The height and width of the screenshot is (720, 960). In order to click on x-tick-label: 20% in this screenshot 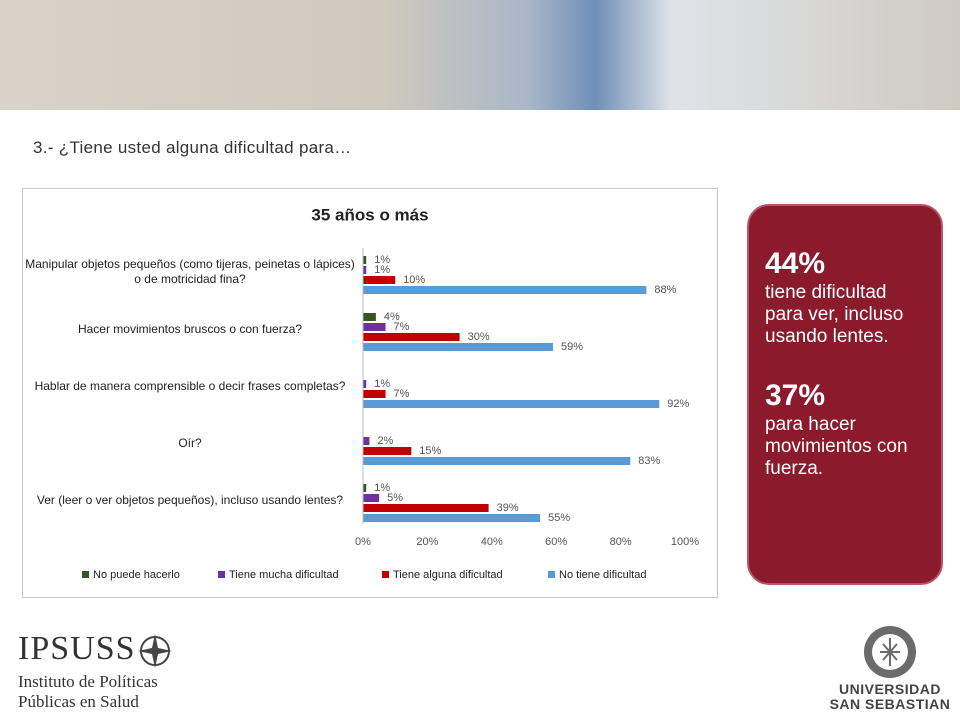, I will do `click(427, 542)`.